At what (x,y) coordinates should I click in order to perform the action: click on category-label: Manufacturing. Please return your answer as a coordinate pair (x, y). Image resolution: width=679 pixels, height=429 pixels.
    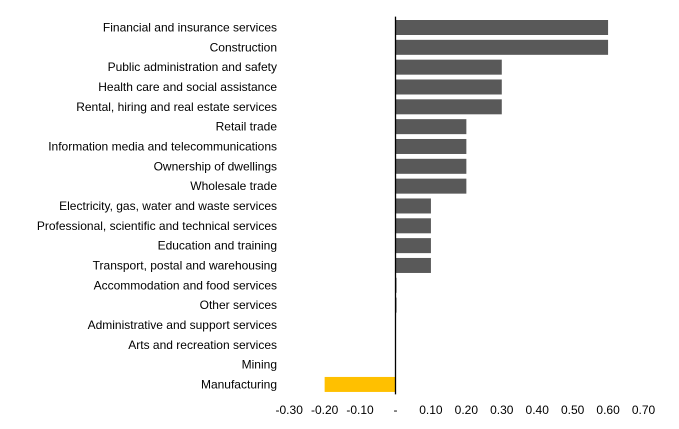
    Looking at the image, I should click on (239, 384).